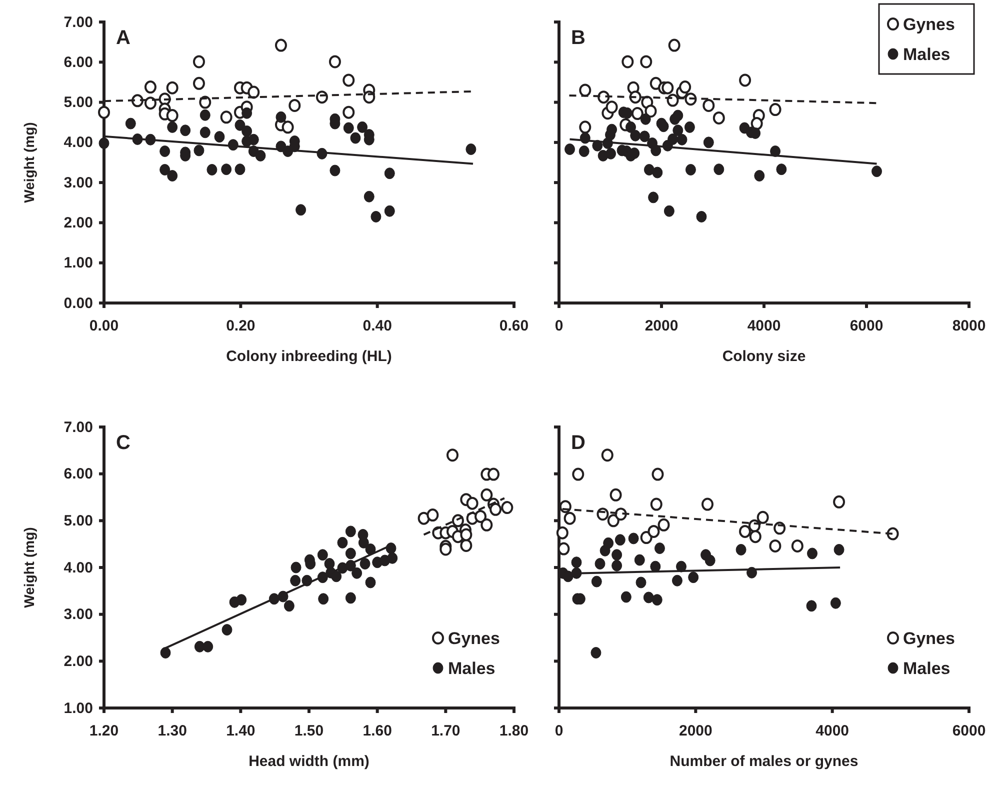  I want to click on y-tick-label: 6.00, so click(78, 62).